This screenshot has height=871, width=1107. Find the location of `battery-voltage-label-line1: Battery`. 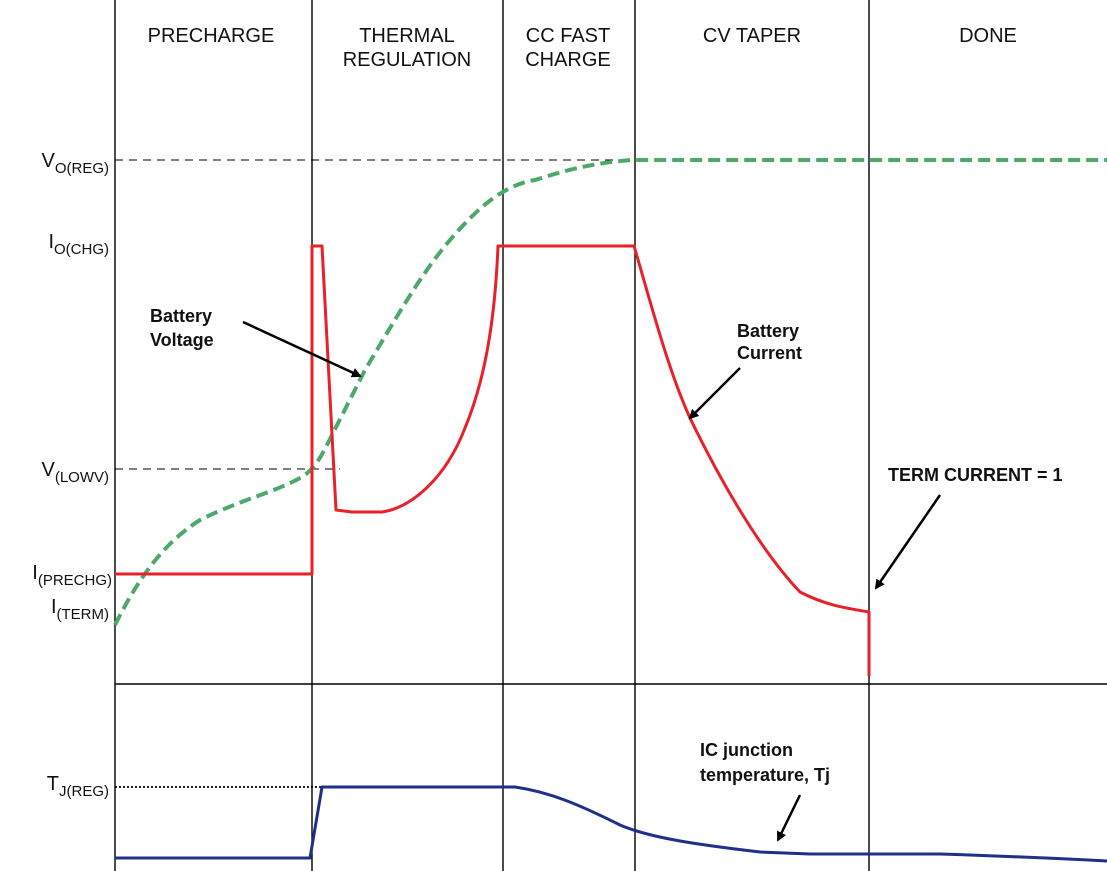

battery-voltage-label-line1: Battery is located at coordinates (181, 316).